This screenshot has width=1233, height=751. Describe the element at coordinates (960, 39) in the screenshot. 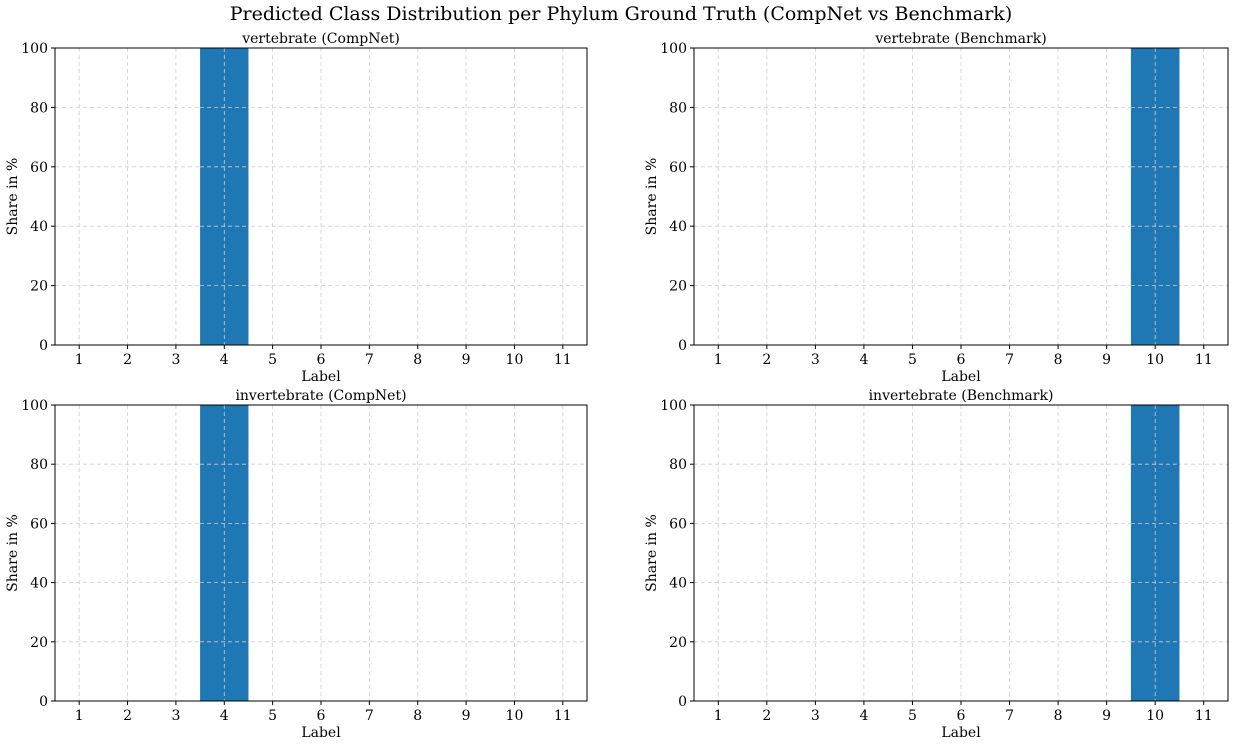

I see `subplot-title: vertebrate (Benchmark)` at that location.